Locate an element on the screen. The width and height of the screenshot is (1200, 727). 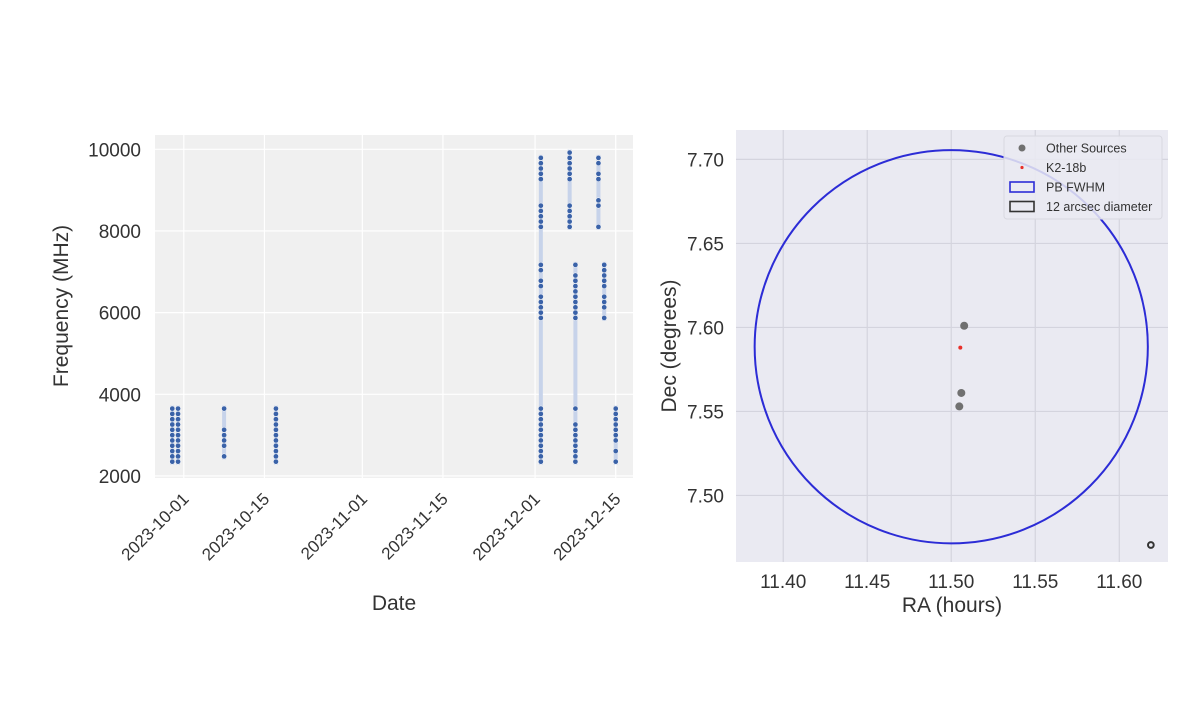
y-tick-label: 7.60 is located at coordinates (705, 328).